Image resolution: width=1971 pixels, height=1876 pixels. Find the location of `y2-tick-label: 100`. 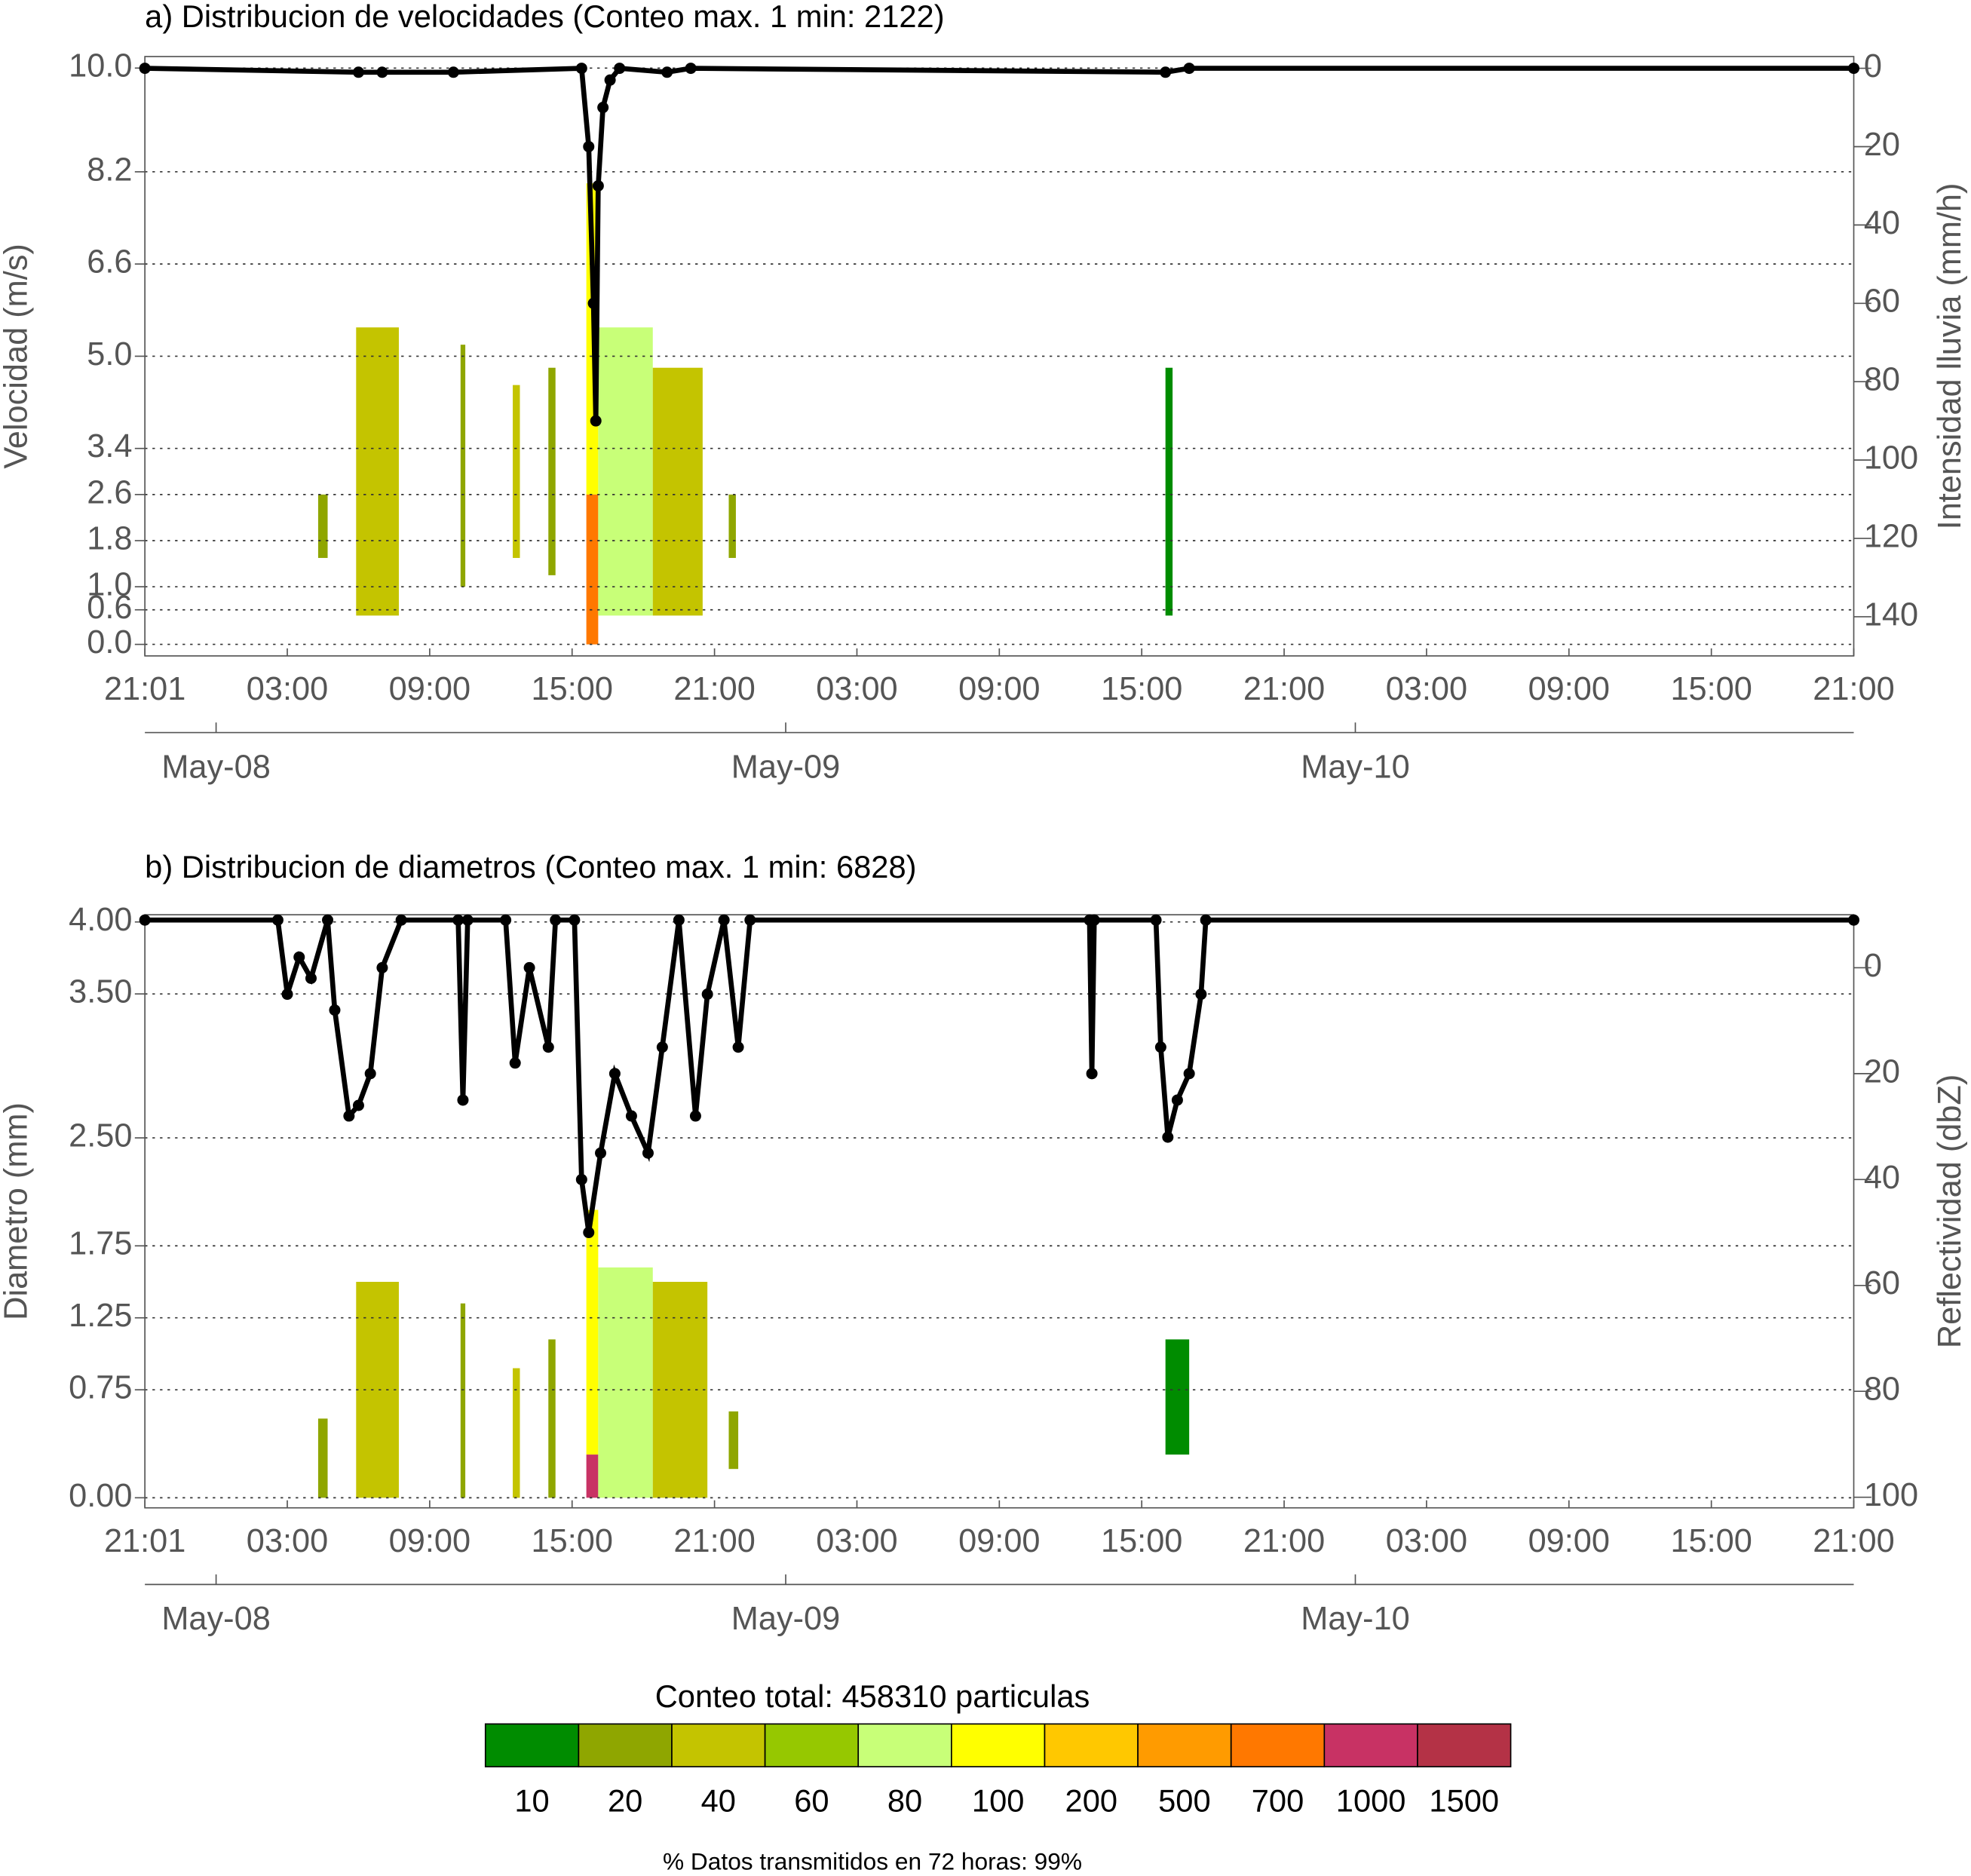

y2-tick-label: 100 is located at coordinates (1891, 458).